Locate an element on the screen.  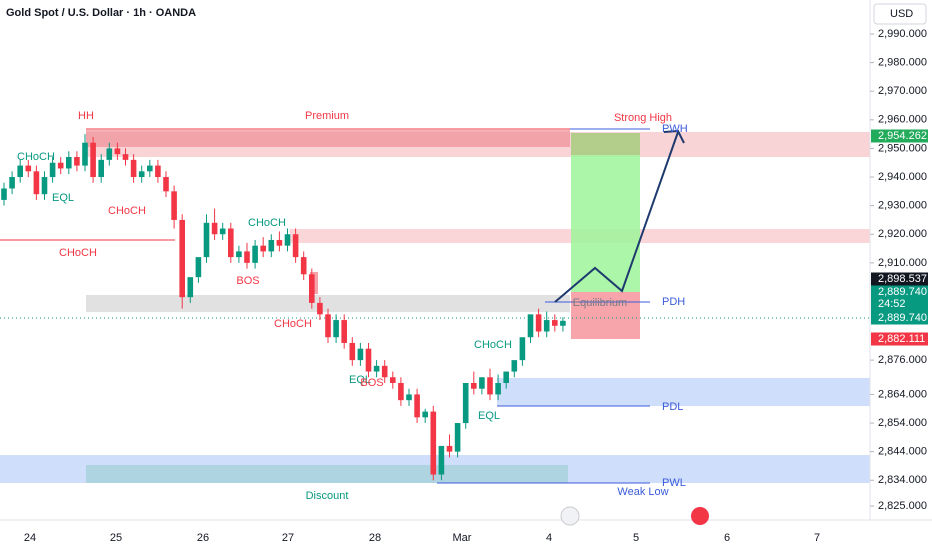
event-icon is located at coordinates (570, 516).